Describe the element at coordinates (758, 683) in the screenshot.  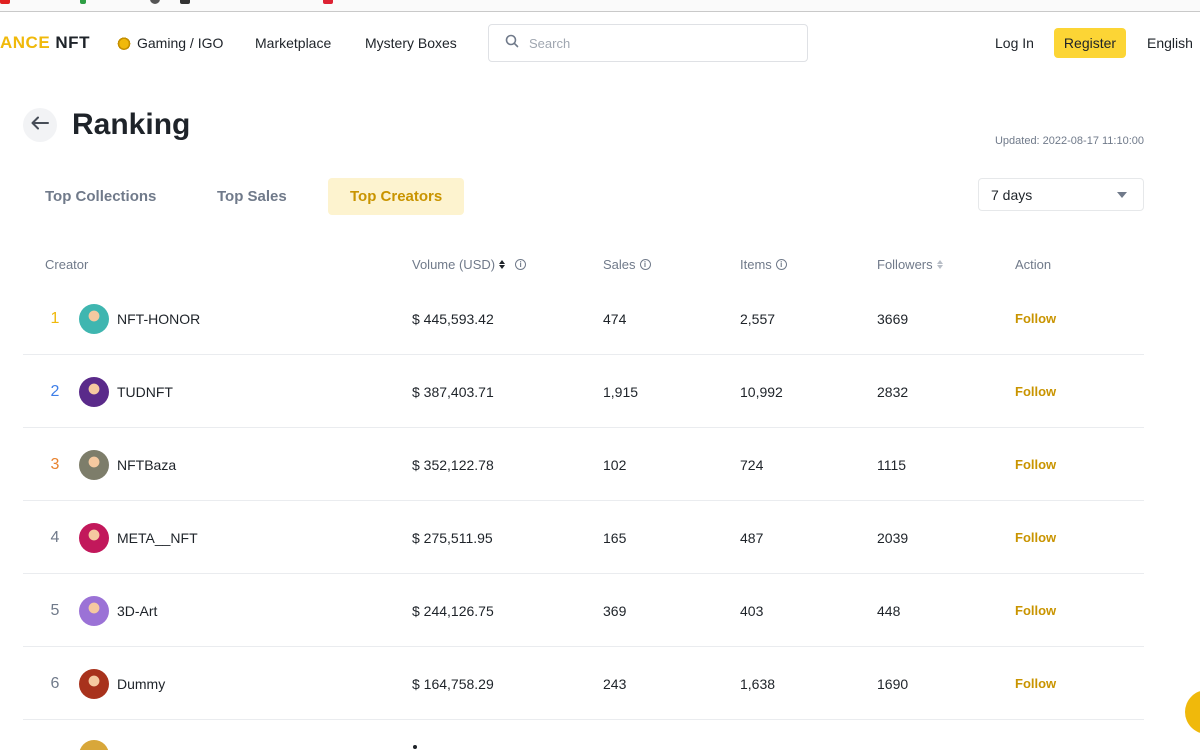
I see `items-value: 1,638` at that location.